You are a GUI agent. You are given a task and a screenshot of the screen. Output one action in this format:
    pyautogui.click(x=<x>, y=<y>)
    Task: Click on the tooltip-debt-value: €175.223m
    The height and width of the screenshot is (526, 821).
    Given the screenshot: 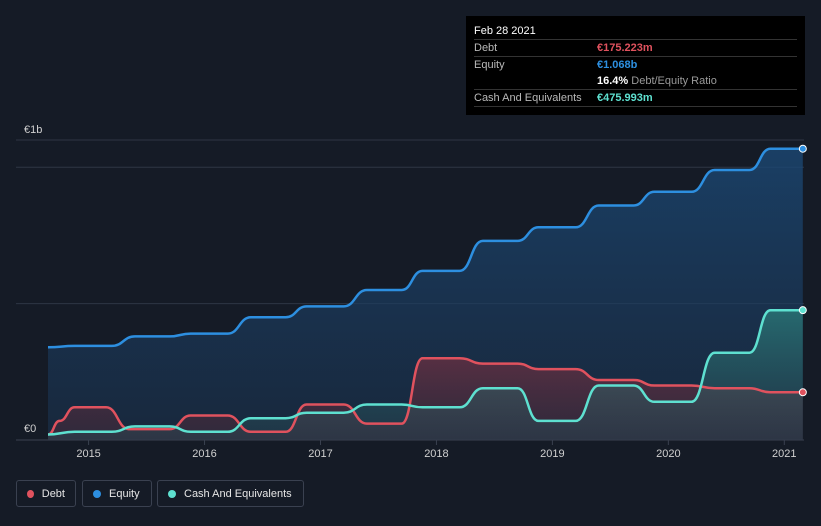 What is the action you would take?
    pyautogui.click(x=625, y=48)
    